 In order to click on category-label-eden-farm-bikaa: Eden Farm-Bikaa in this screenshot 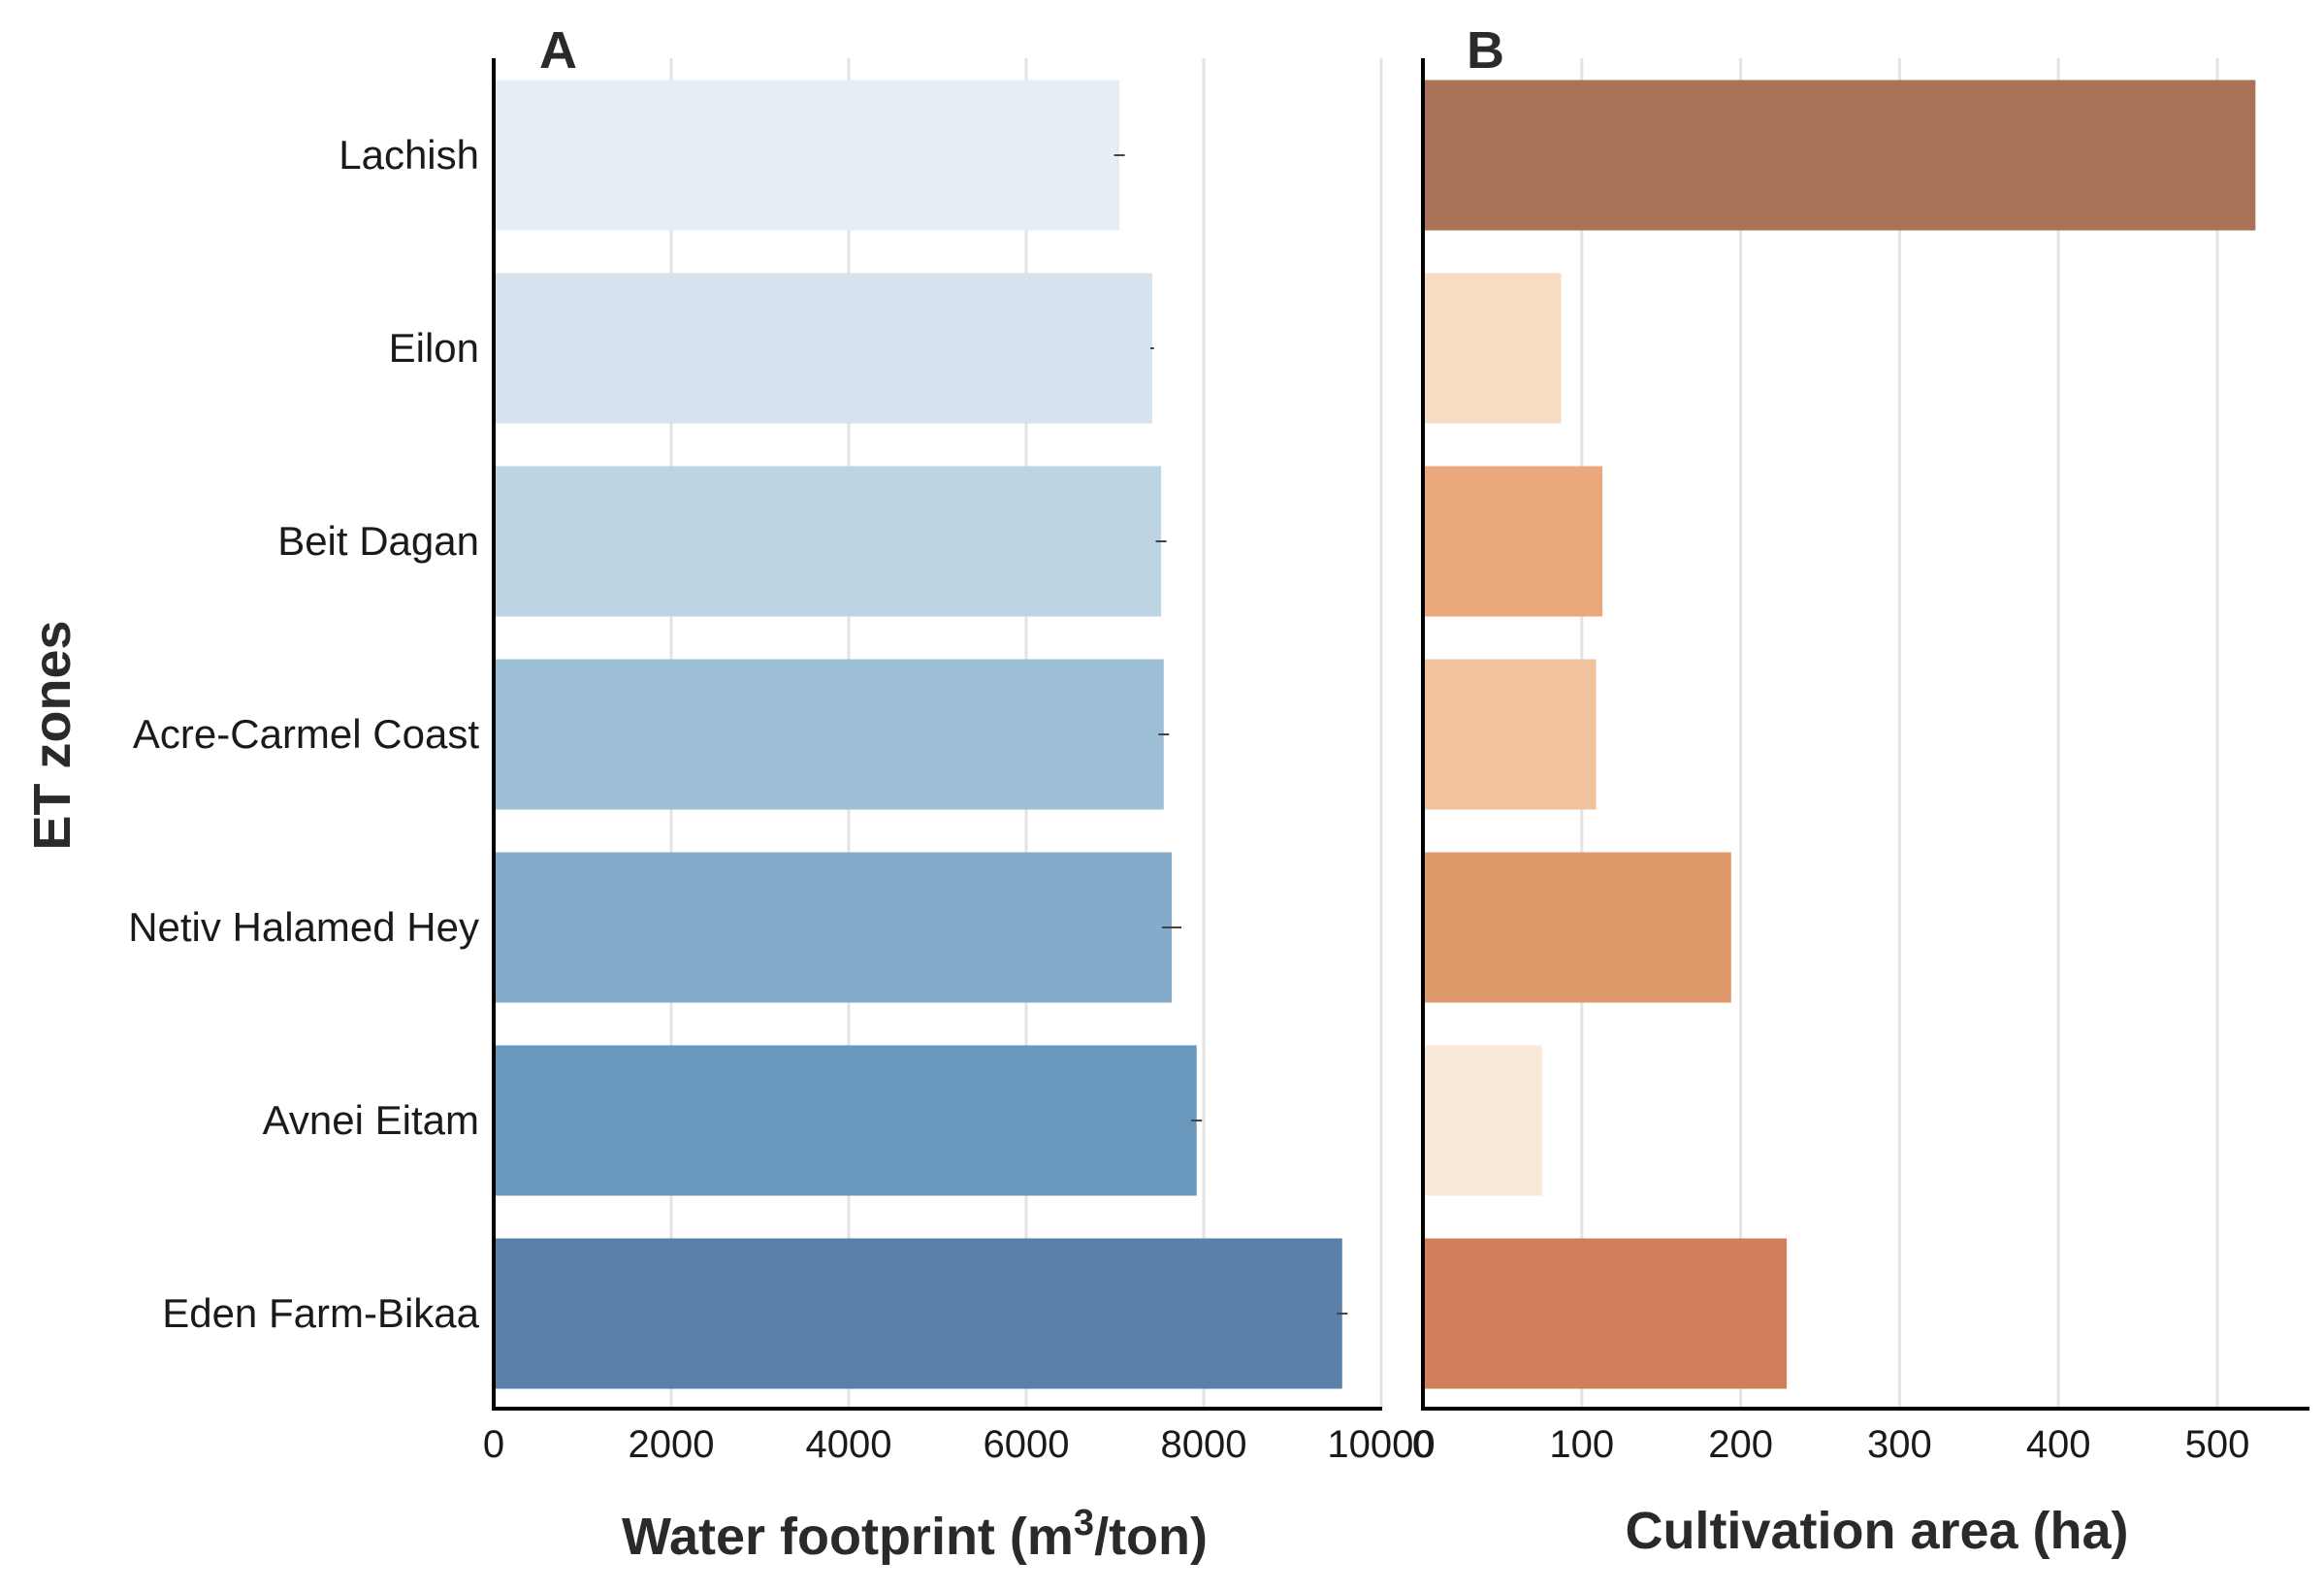, I will do `click(320, 1313)`.